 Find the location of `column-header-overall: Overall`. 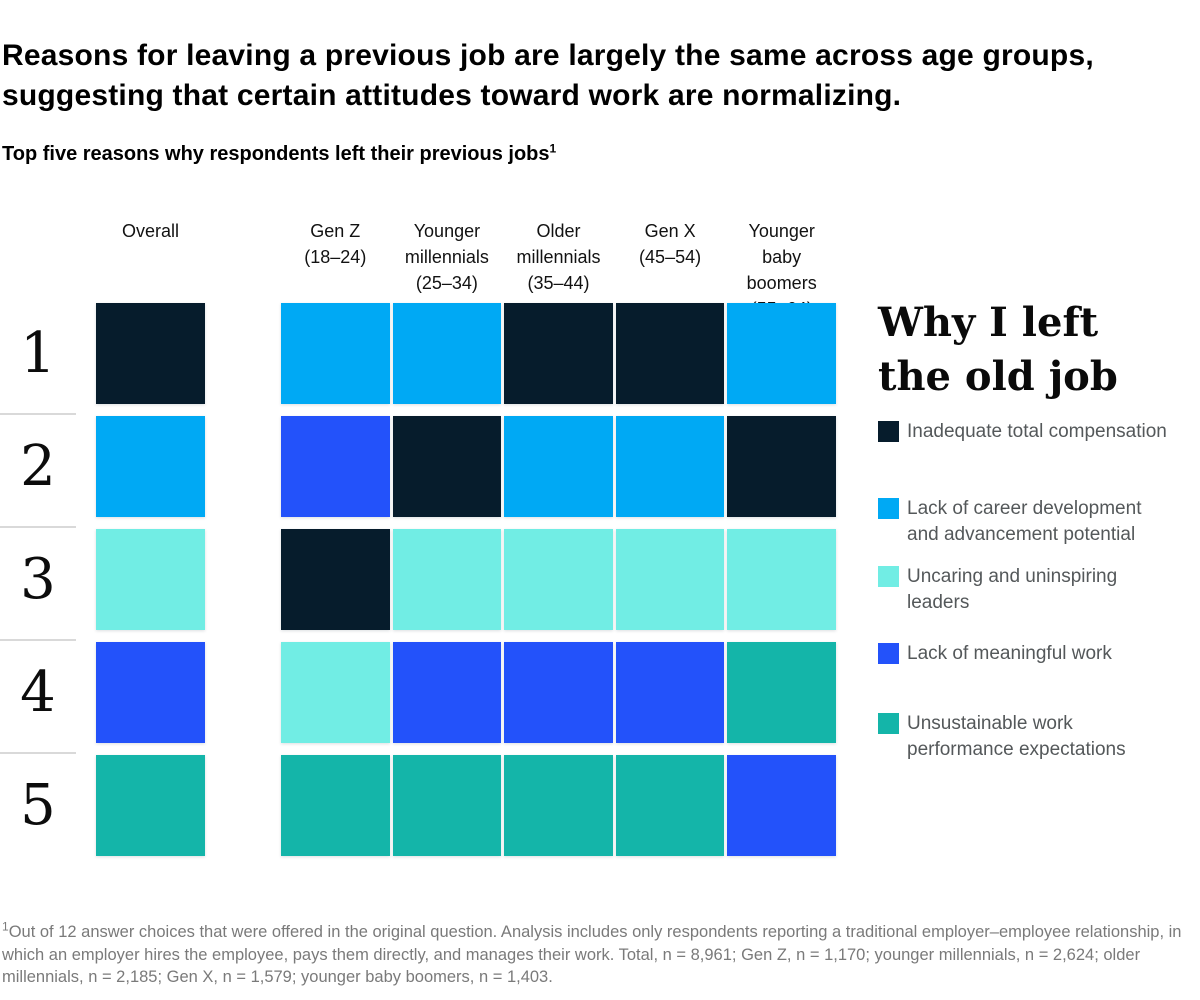

column-header-overall: Overall is located at coordinates (150, 231).